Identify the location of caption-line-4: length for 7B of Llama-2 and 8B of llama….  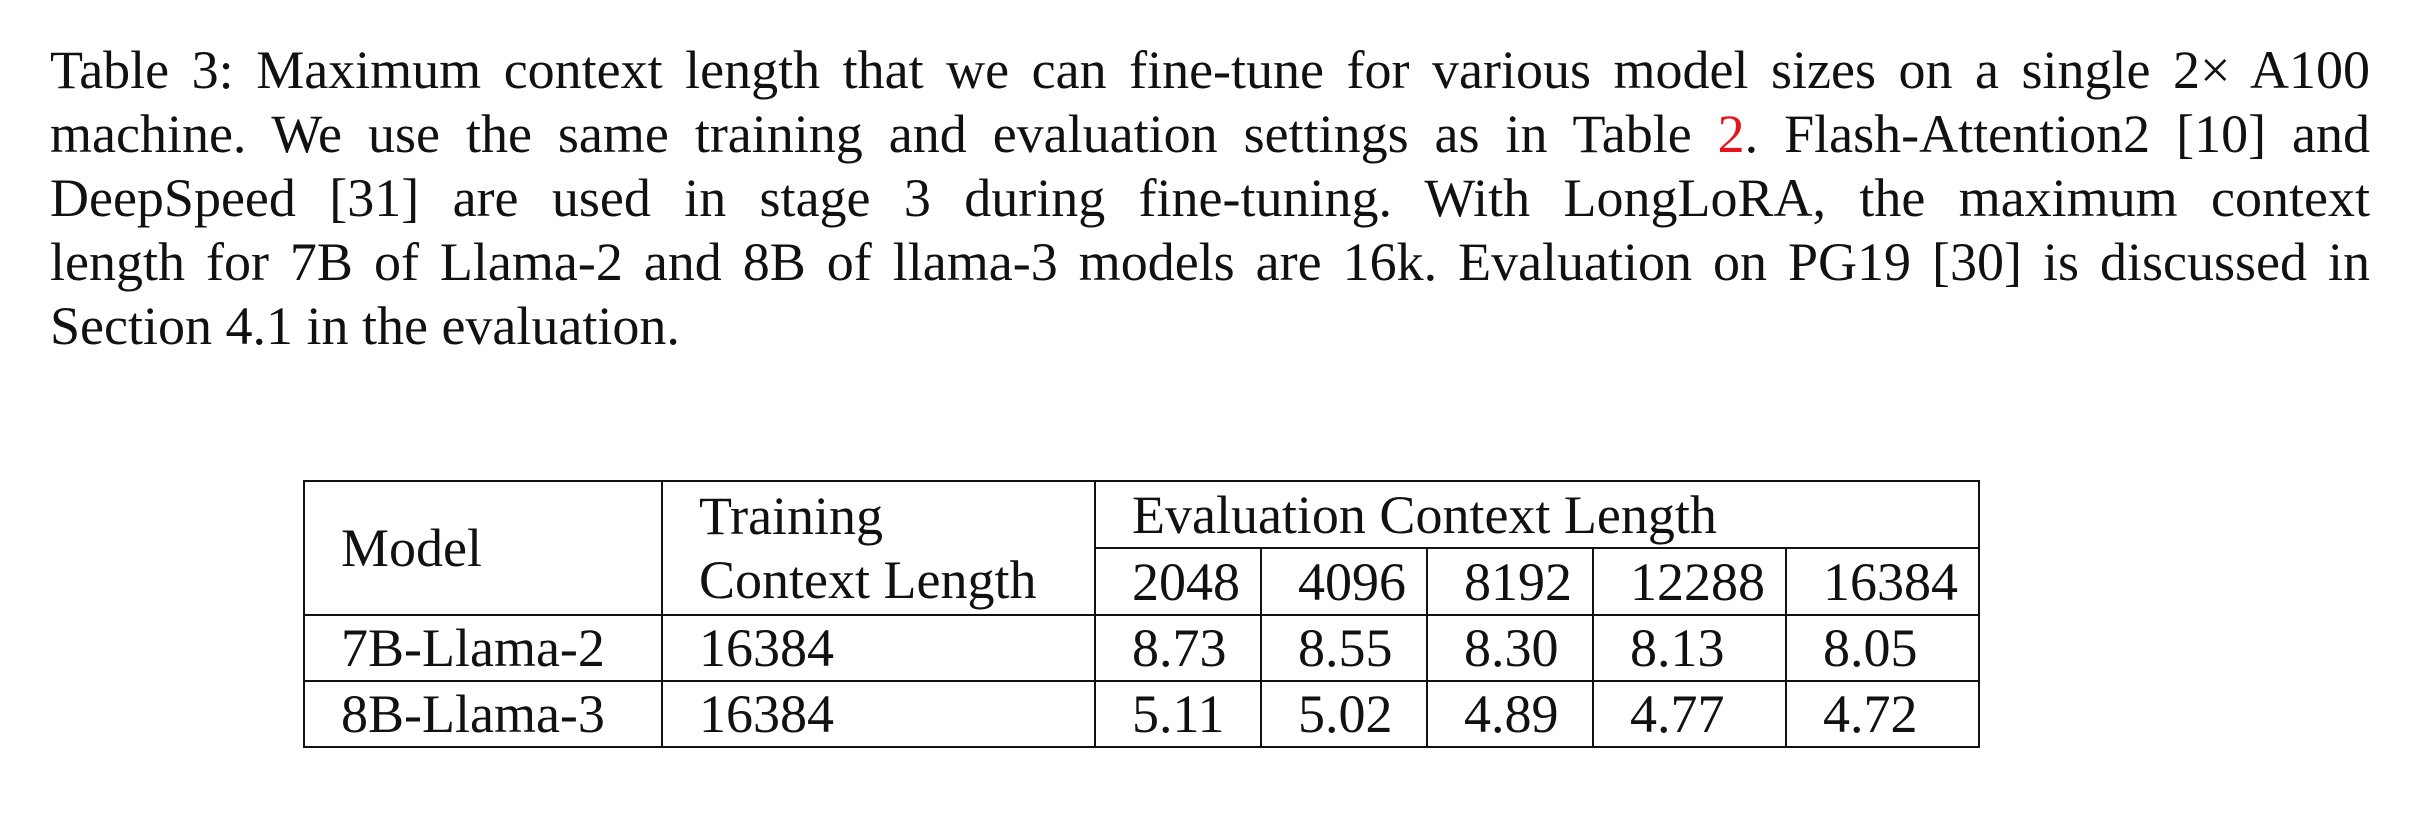
(1210, 262).